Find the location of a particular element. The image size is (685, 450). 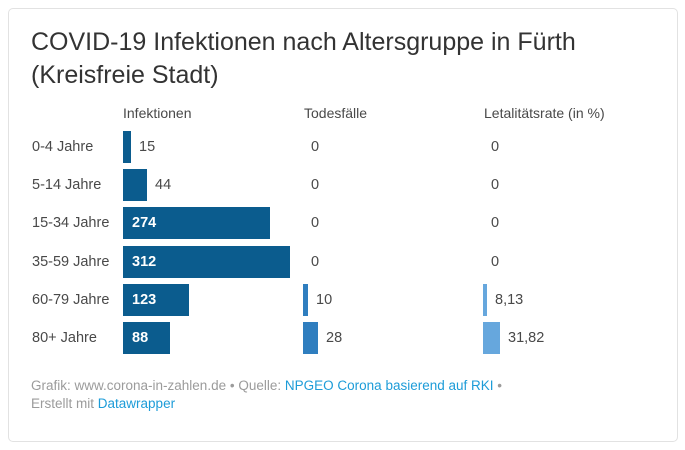

grafik-credit: Grafik: www.corona-in-zahlen.de is located at coordinates (129, 385).